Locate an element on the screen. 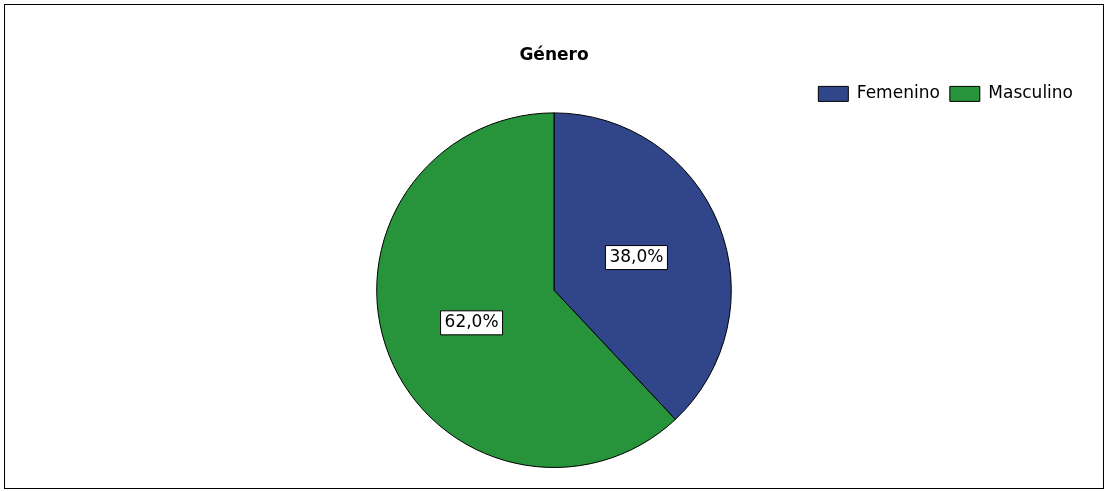 The width and height of the screenshot is (1108, 491). data-label: 38,0% is located at coordinates (636, 255).